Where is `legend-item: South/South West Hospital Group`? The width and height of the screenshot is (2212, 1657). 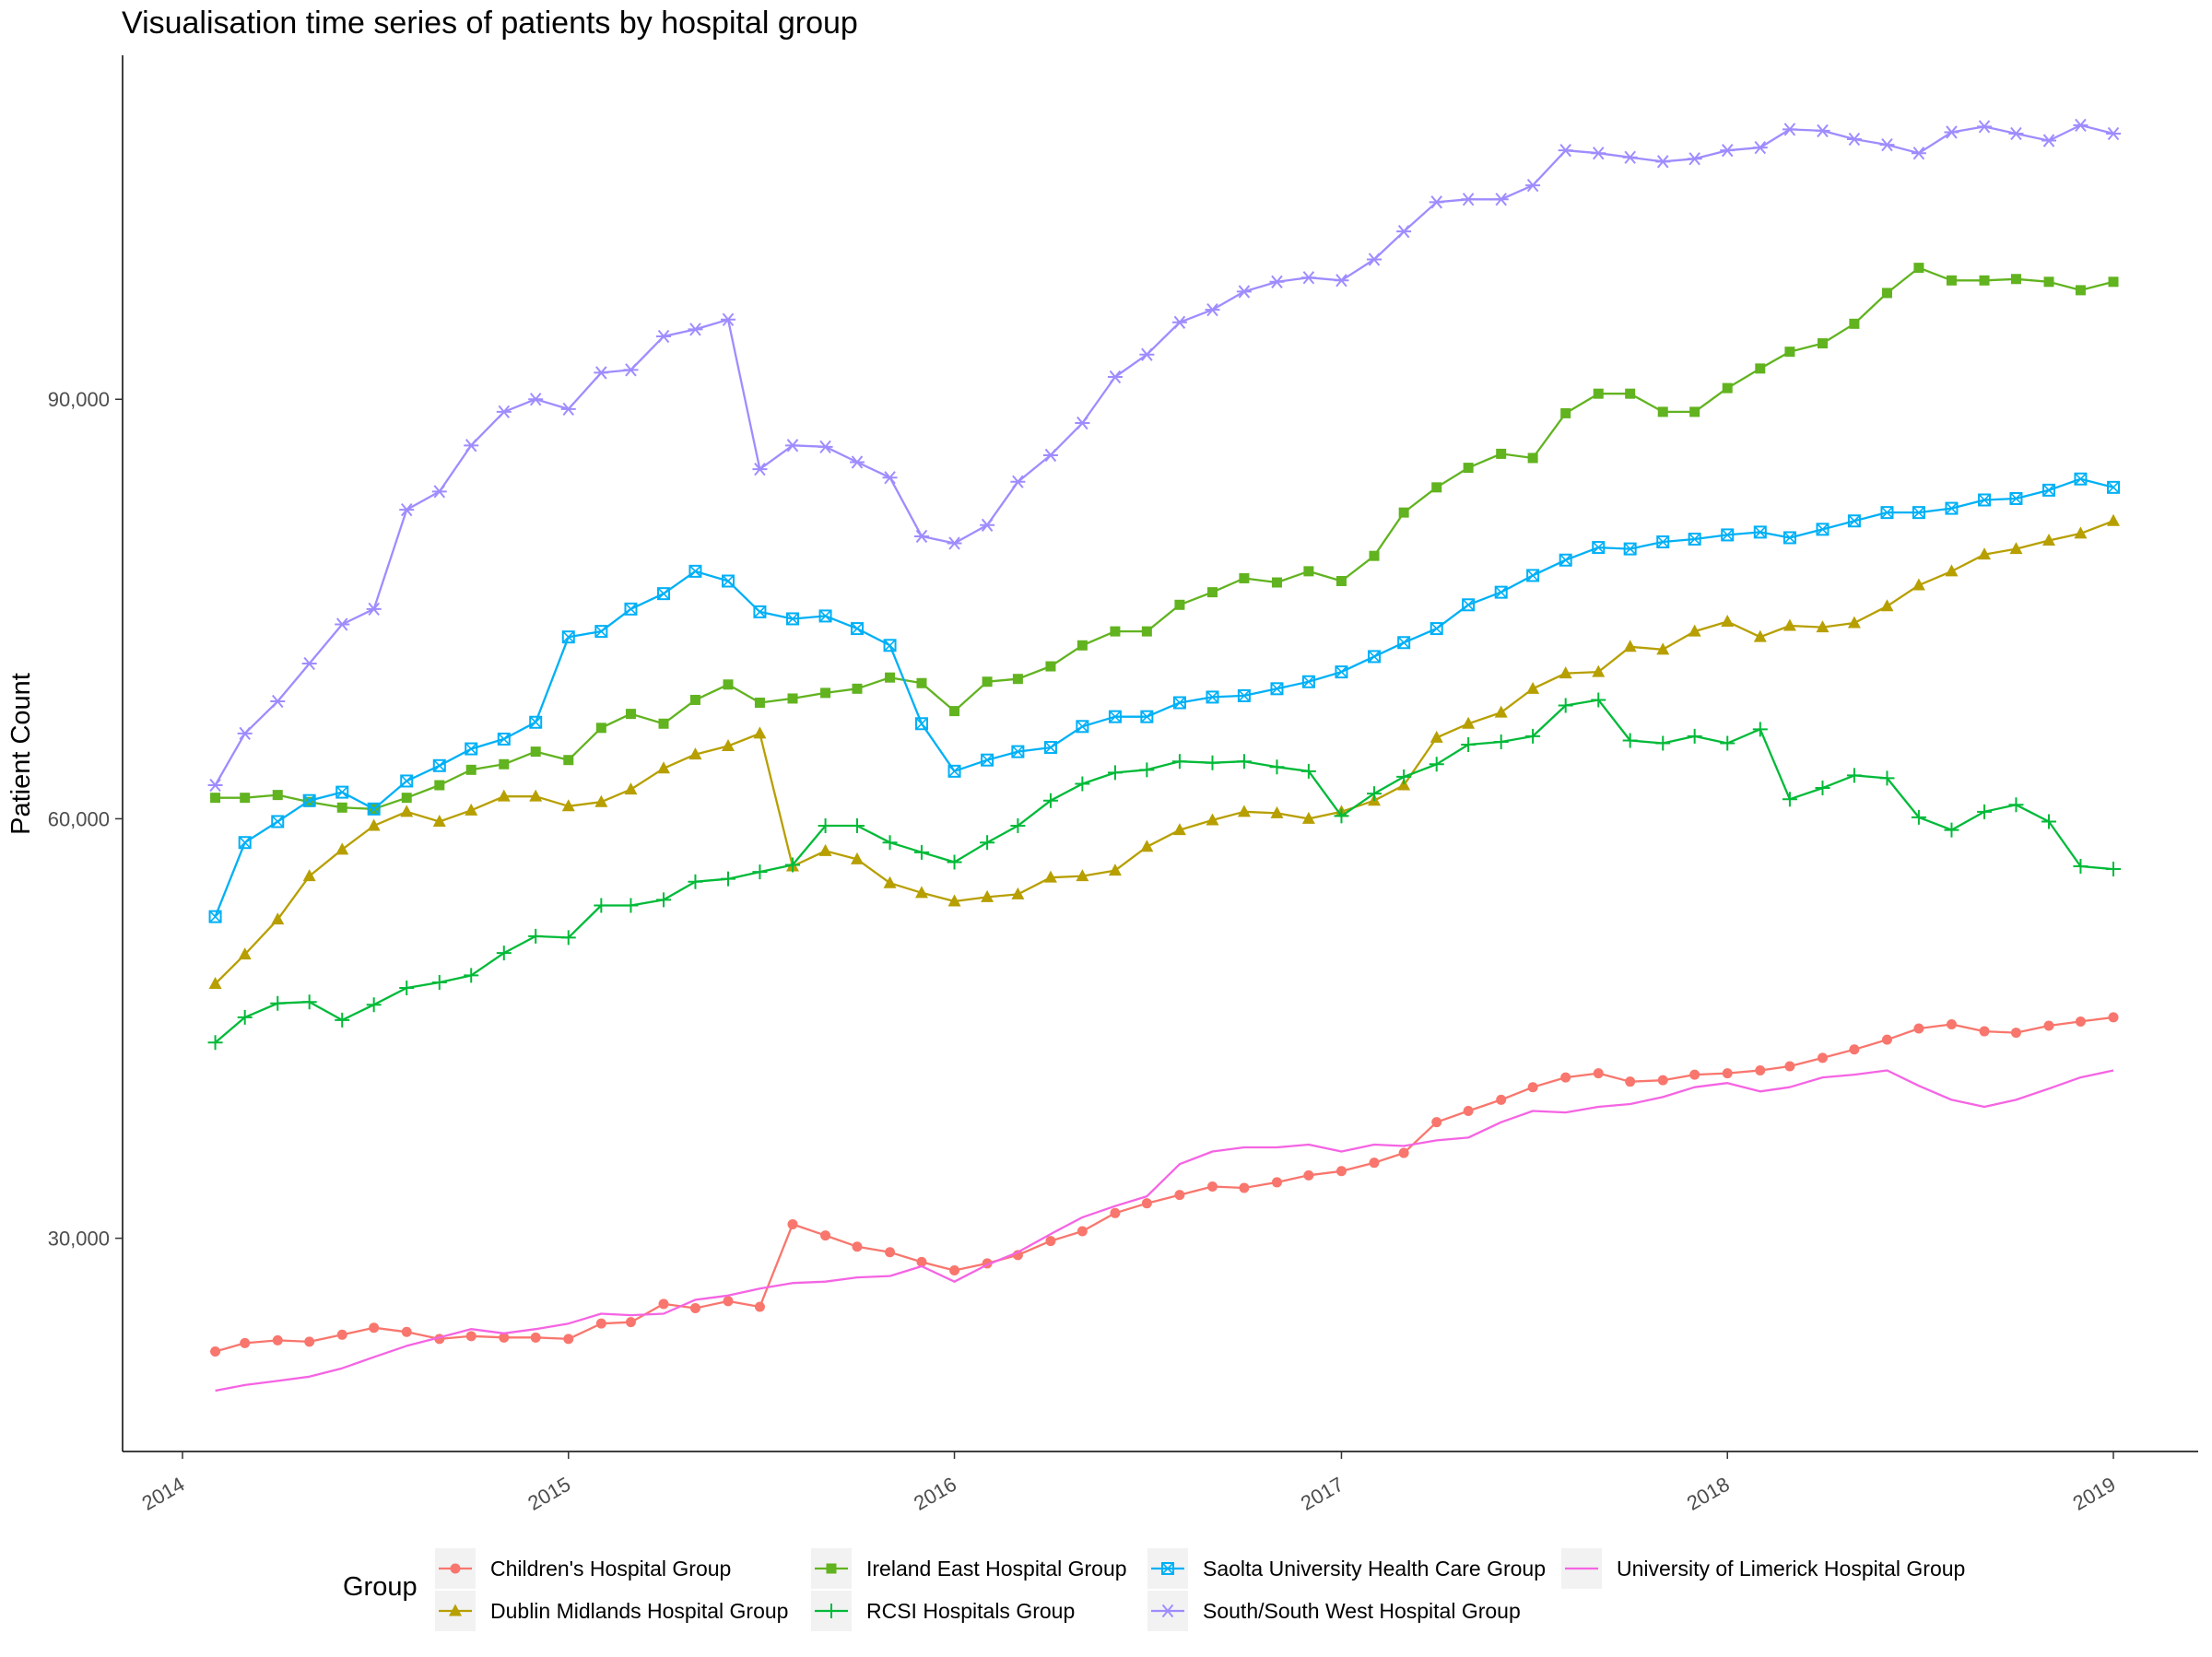
legend-item: South/South West Hospital Group is located at coordinates (1334, 1611).